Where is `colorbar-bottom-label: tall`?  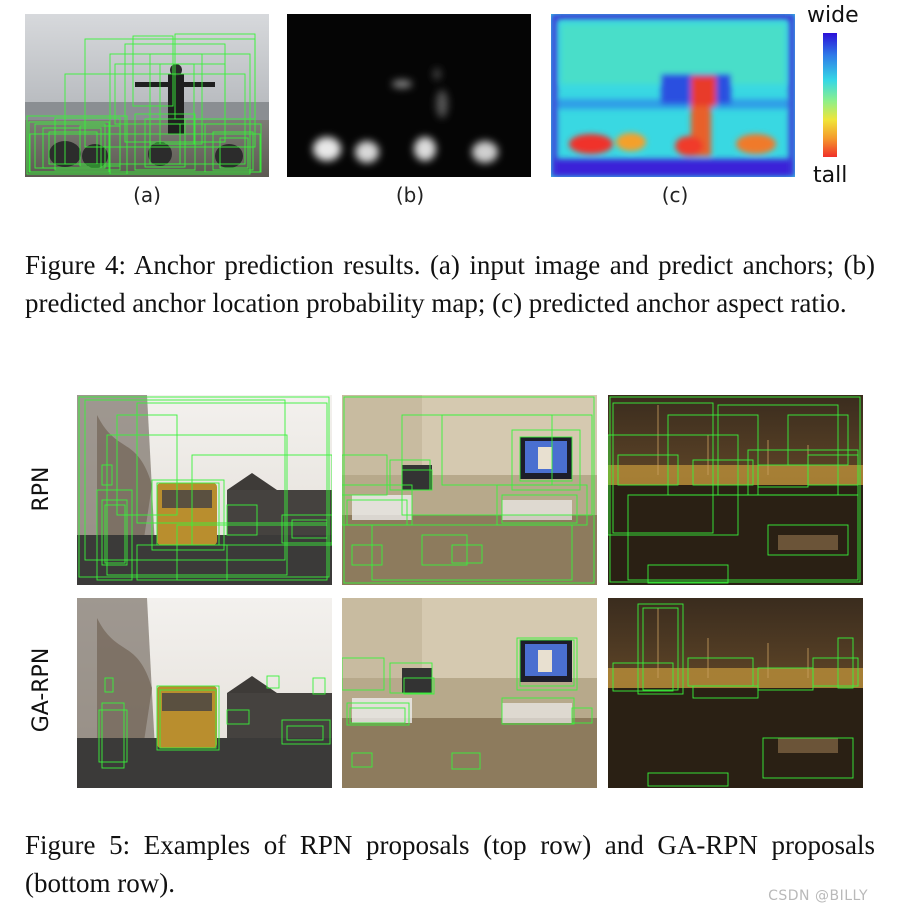
colorbar-bottom-label: tall is located at coordinates (830, 175).